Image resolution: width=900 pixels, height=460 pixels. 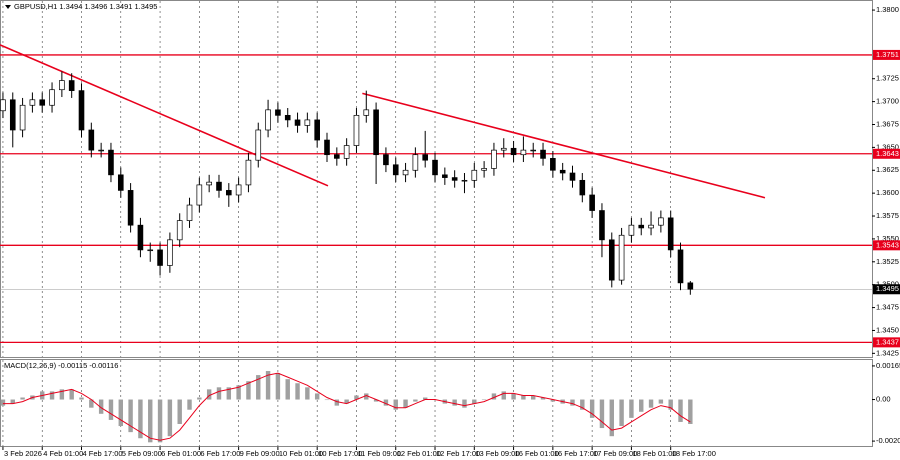 What do you see at coordinates (63, 453) in the screenshot?
I see `x-tick-label: 4 Feb 01:00` at bounding box center [63, 453].